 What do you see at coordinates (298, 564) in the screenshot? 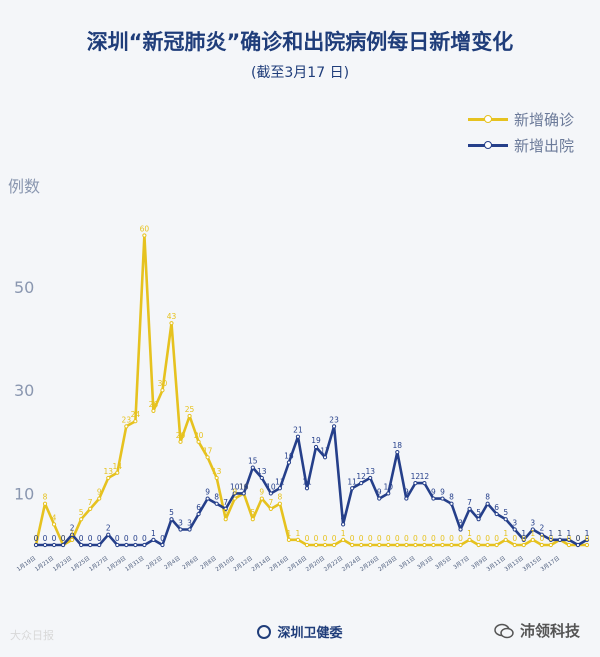
I see `x-tick-label: 2月18日` at bounding box center [298, 564].